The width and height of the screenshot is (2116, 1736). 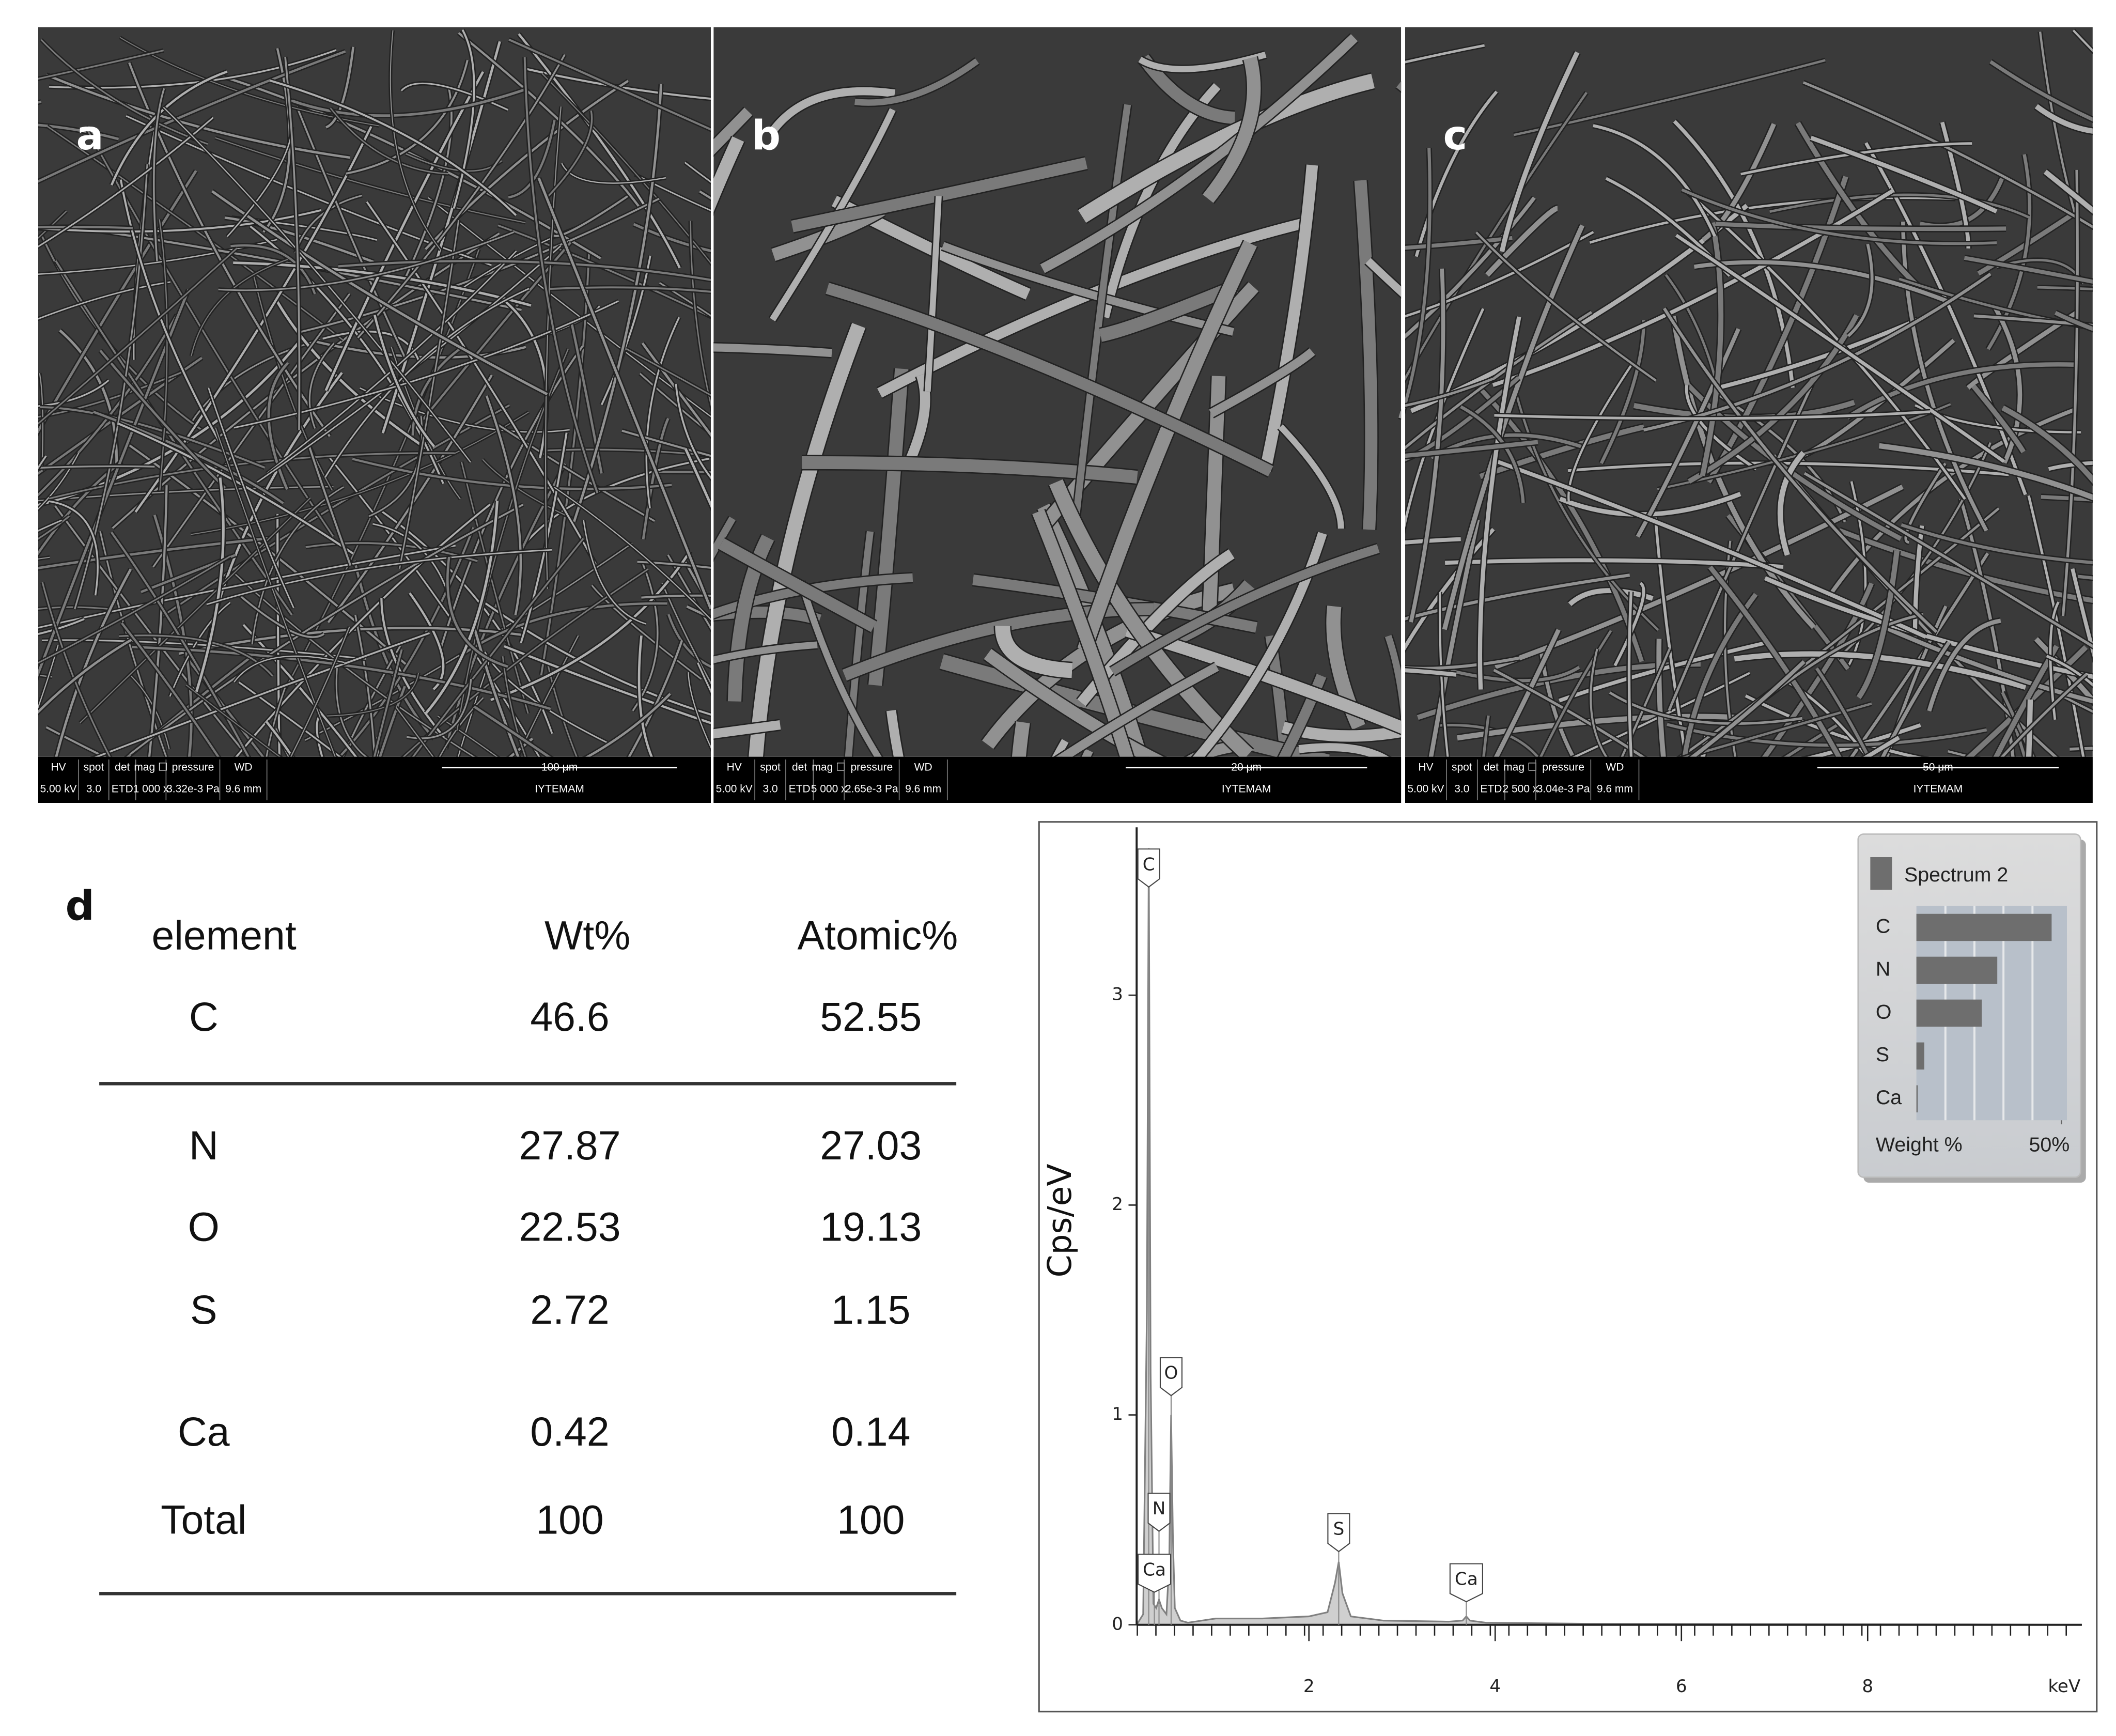 What do you see at coordinates (1060, 1221) in the screenshot?
I see `y-axis-label: Cps/eV` at bounding box center [1060, 1221].